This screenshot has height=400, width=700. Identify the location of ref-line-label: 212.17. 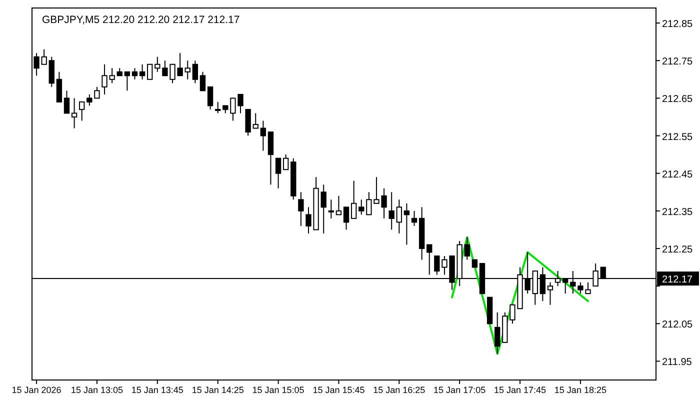
(678, 280).